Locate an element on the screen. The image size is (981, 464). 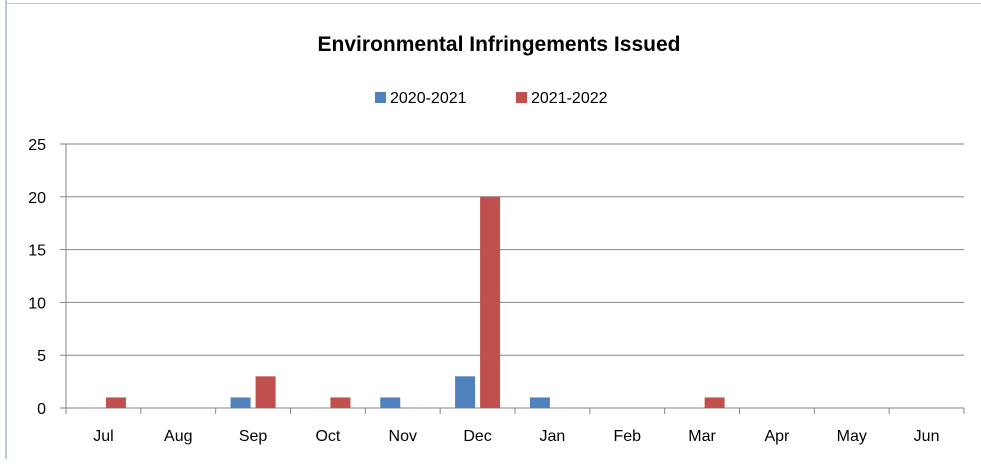
legend-label-2021-2022: 2021-2022 is located at coordinates (569, 98).